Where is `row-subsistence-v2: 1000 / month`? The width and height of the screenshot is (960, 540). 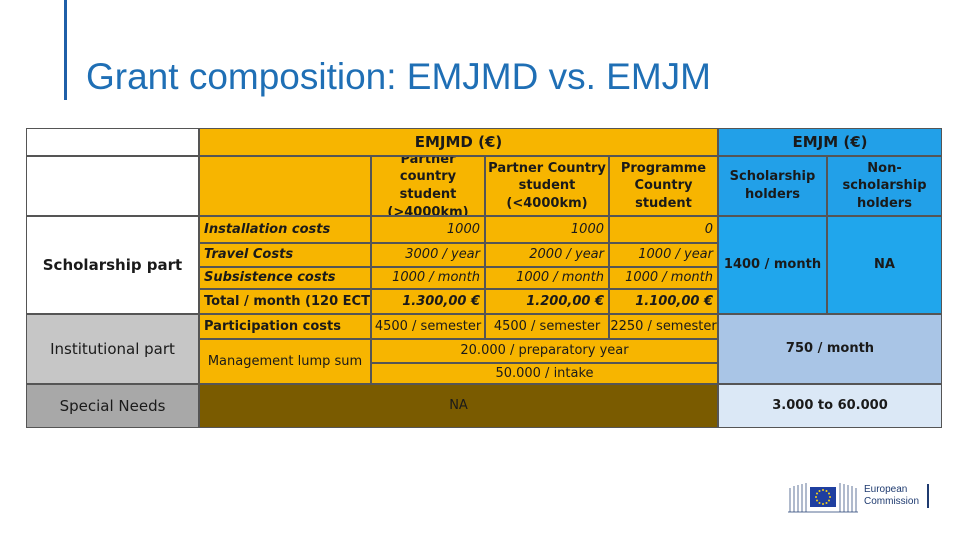 row-subsistence-v2: 1000 / month is located at coordinates (547, 278).